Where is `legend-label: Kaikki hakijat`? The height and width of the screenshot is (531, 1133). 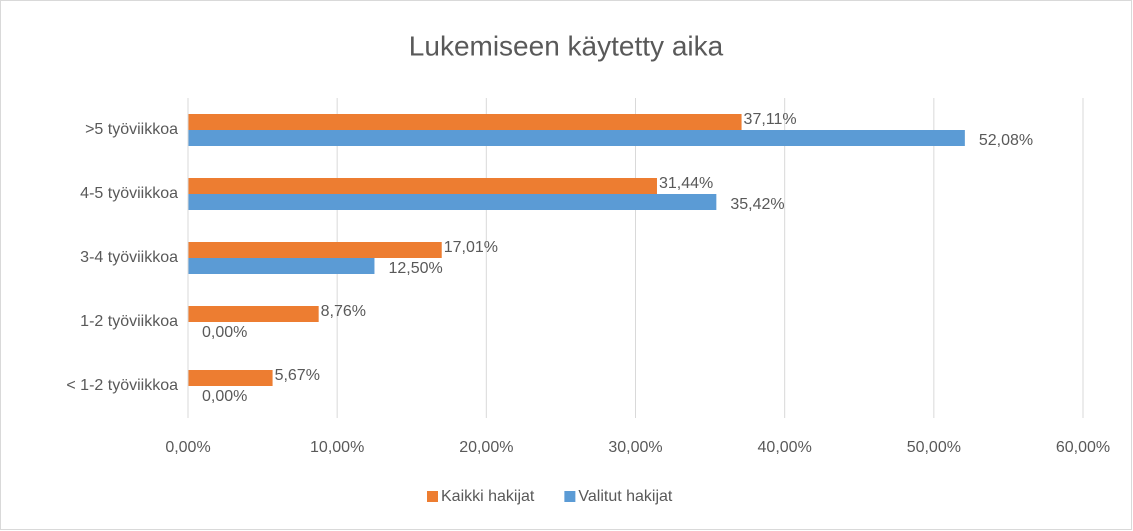
legend-label: Kaikki hakijat is located at coordinates (488, 496).